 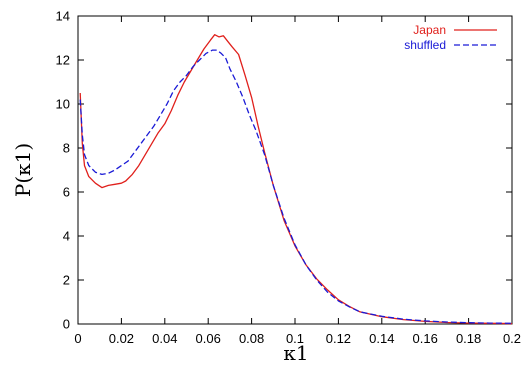 I want to click on y-axis-label: P(κ1), so click(x=23, y=170).